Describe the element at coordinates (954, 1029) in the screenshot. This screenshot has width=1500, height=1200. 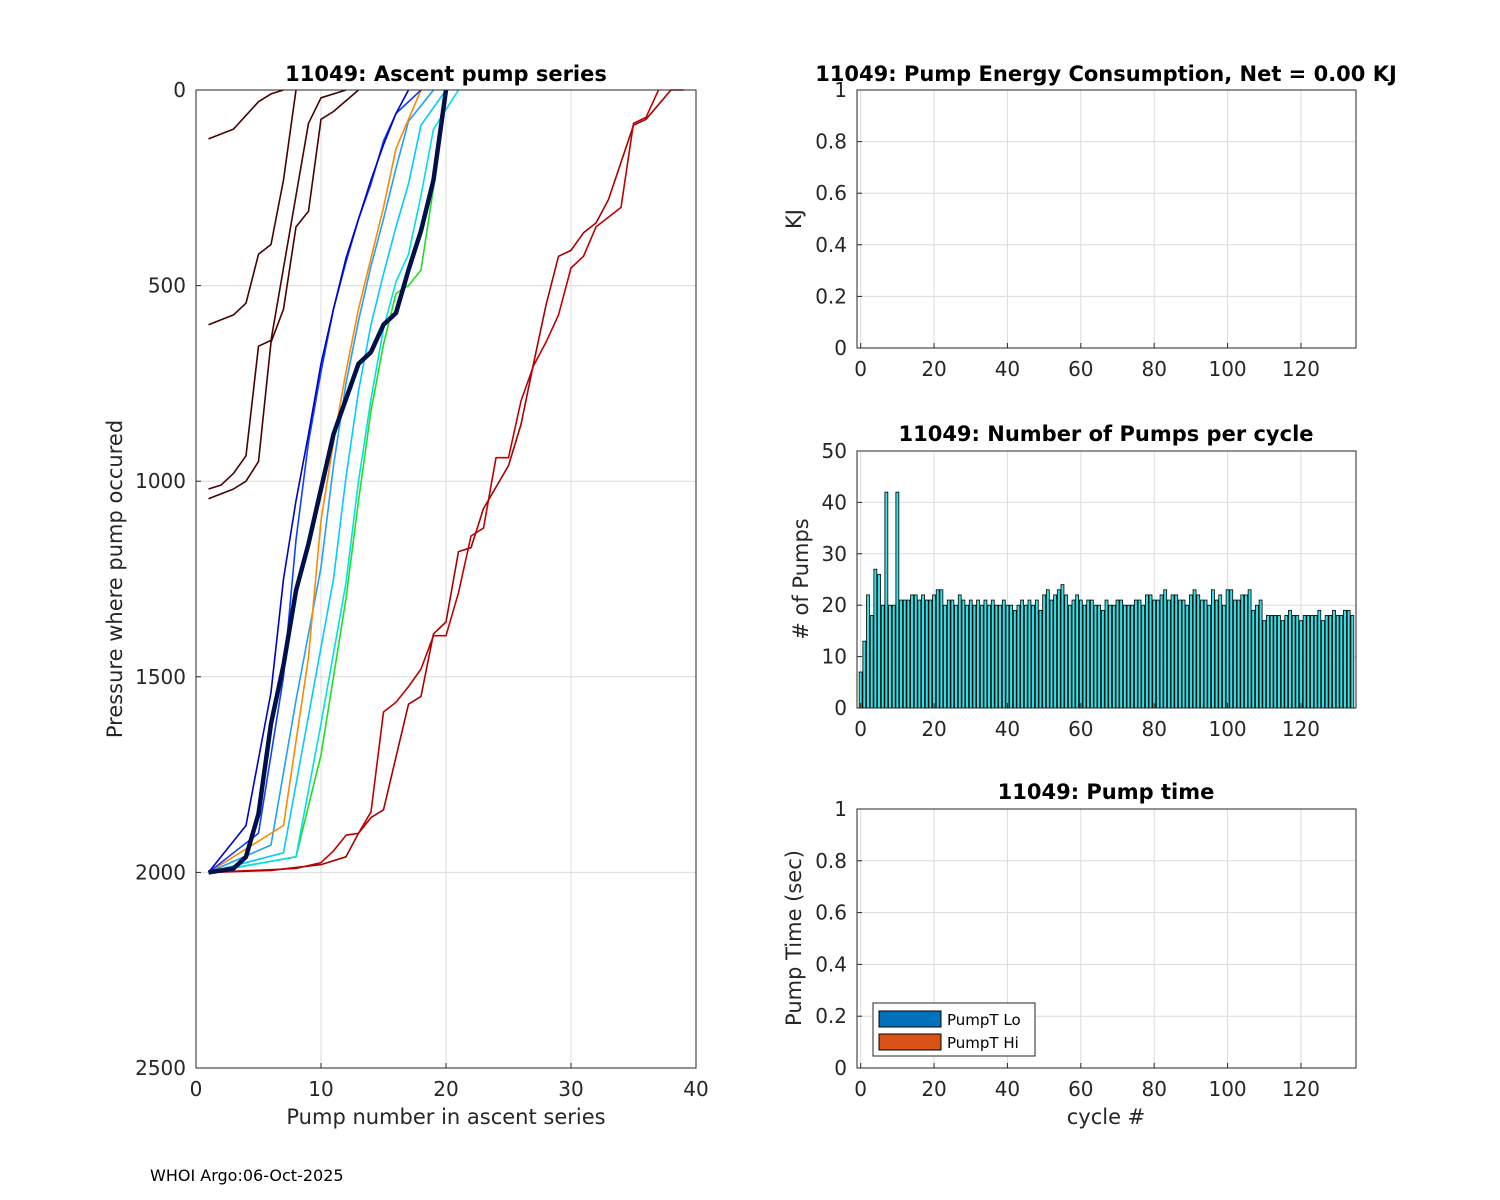
I see `ptime-legend: PumpT Lo PumpT Hi` at that location.